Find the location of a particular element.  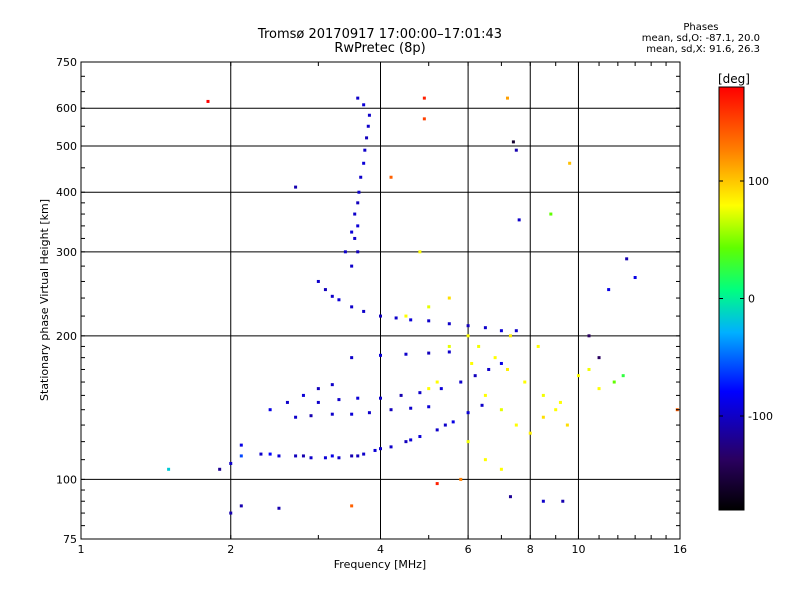

phase-info-o: mean, sd,O: -87.1, 20.0 is located at coordinates (700, 38).